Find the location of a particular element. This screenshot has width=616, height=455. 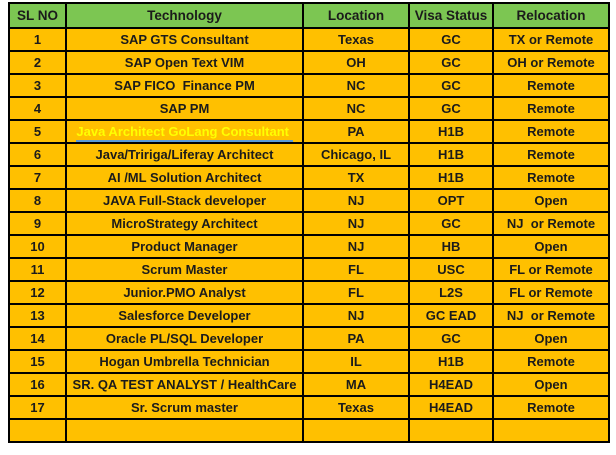

cell-location: TX is located at coordinates (356, 177).